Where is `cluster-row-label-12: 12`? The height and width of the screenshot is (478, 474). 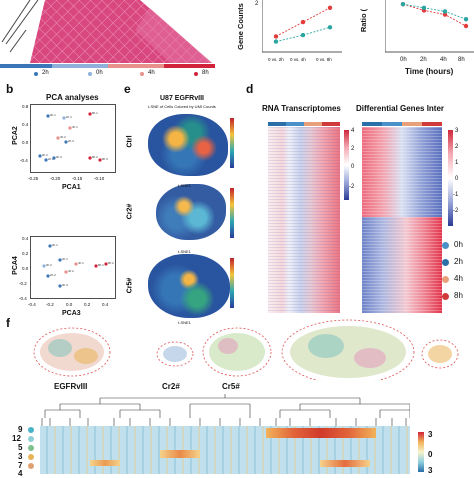
cluster-row-label-12: 12 is located at coordinates (16, 438).